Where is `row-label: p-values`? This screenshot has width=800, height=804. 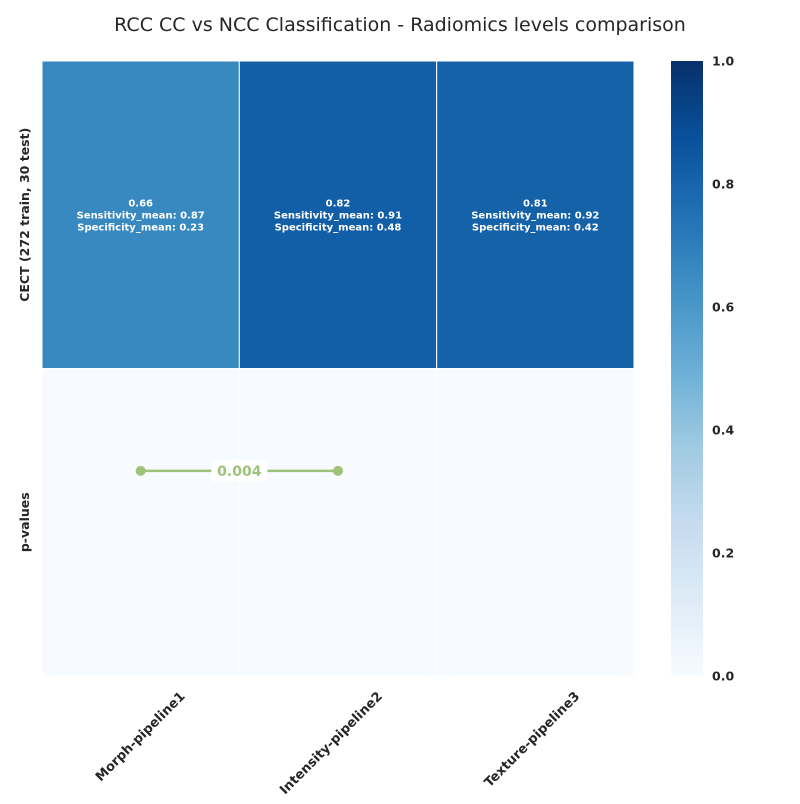
row-label: p-values is located at coordinates (24, 522).